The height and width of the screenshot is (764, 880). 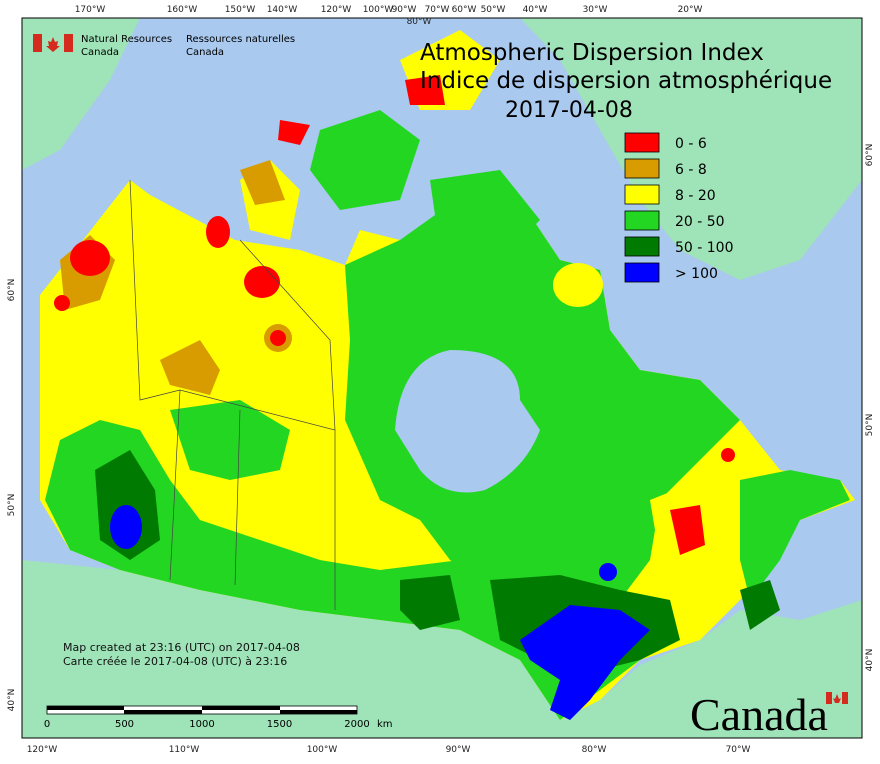 I want to click on scale-bar, so click(x=202, y=710).